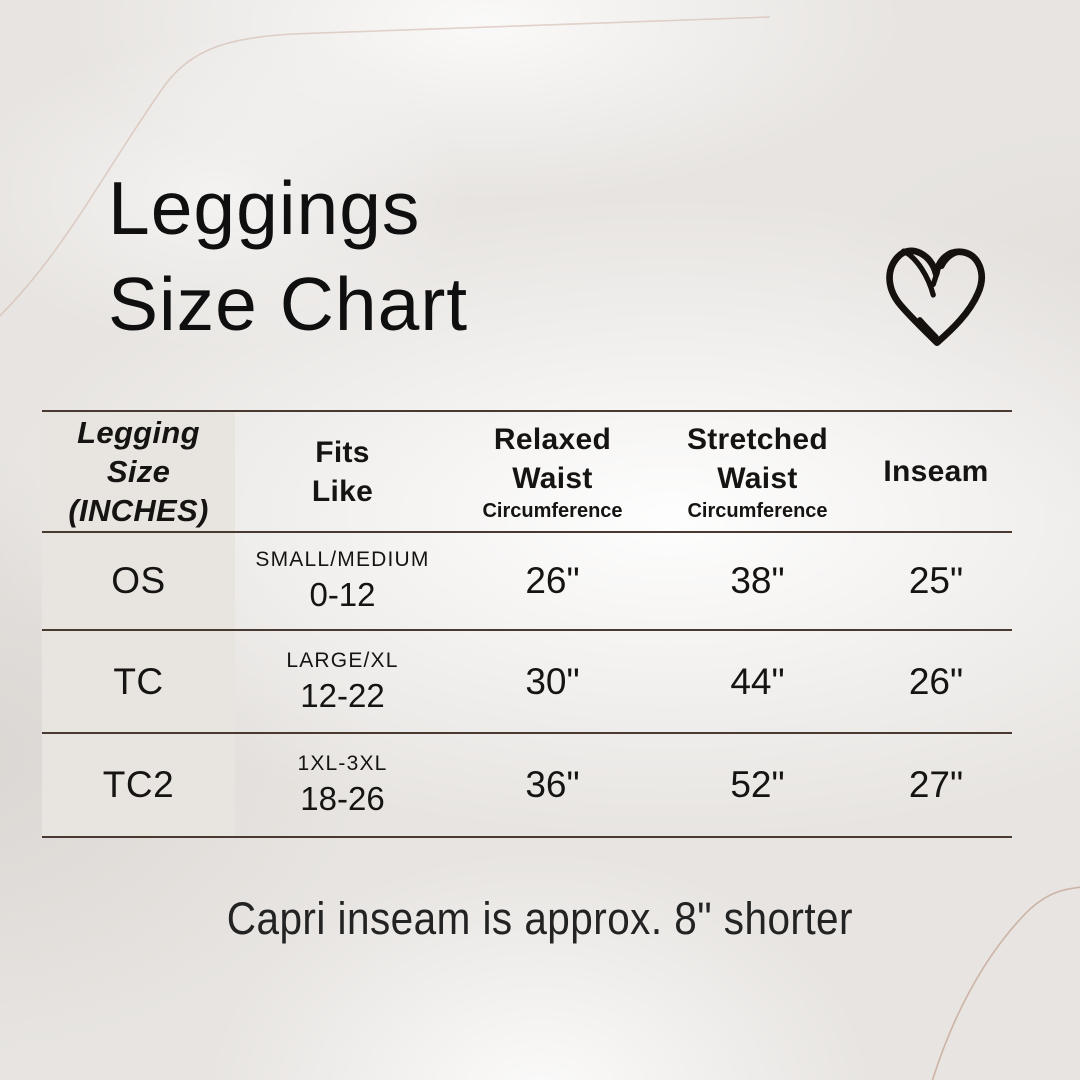 The height and width of the screenshot is (1080, 1080). Describe the element at coordinates (342, 559) in the screenshot. I see `cell-fits-label: SMALL/MEDIUM` at that location.